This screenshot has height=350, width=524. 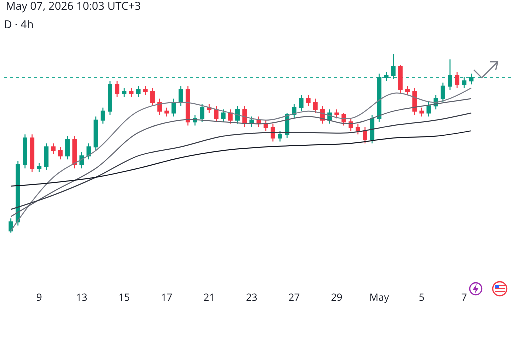 What do you see at coordinates (252, 297) in the screenshot?
I see `x-tick-label: 23` at bounding box center [252, 297].